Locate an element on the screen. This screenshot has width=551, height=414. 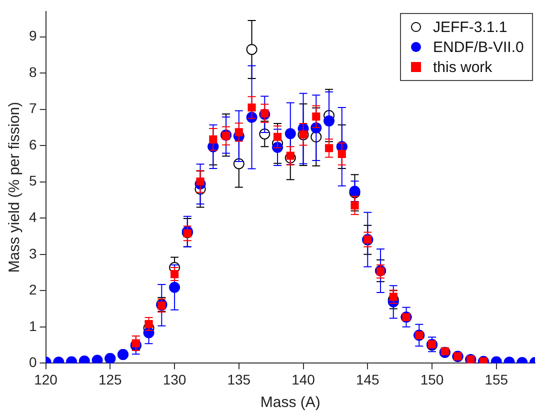
x-axis-title: Mass (A) is located at coordinates (290, 403).